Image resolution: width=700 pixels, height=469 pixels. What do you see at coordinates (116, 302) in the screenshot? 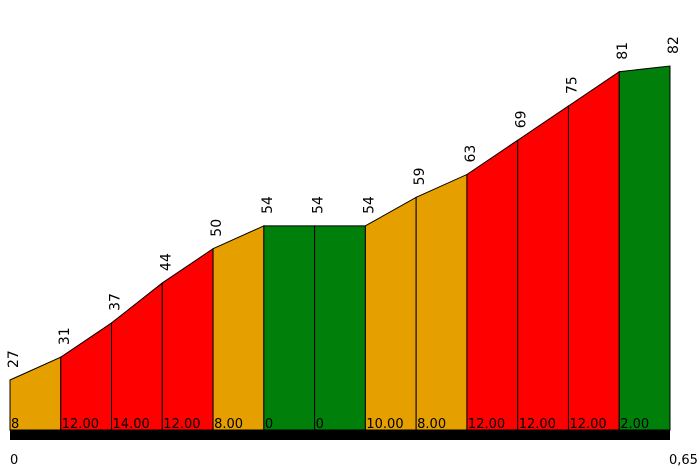
I see `elevation-label-3: 37` at bounding box center [116, 302].